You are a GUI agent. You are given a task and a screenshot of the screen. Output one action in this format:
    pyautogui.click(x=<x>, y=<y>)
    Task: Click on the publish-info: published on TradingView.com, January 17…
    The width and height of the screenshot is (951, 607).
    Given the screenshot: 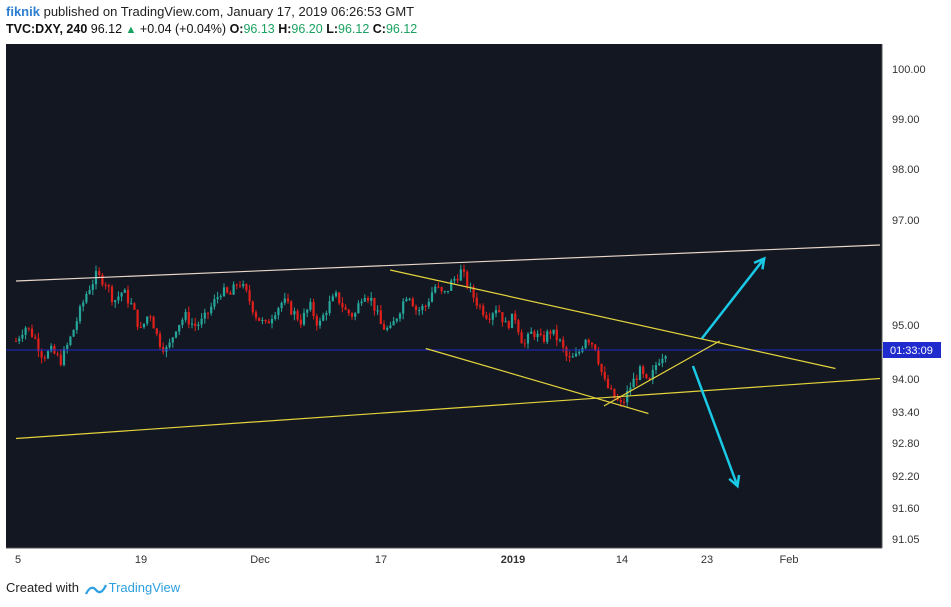 What is the action you would take?
    pyautogui.click(x=229, y=11)
    